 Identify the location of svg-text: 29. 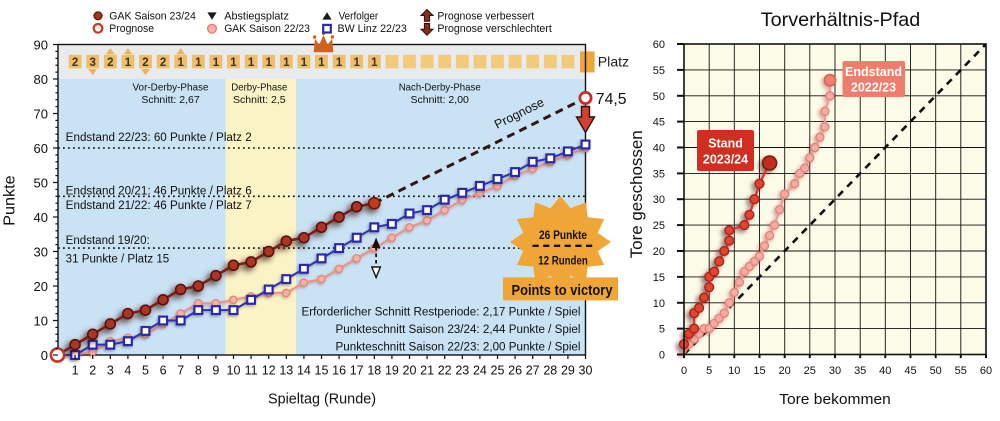
(568, 371).